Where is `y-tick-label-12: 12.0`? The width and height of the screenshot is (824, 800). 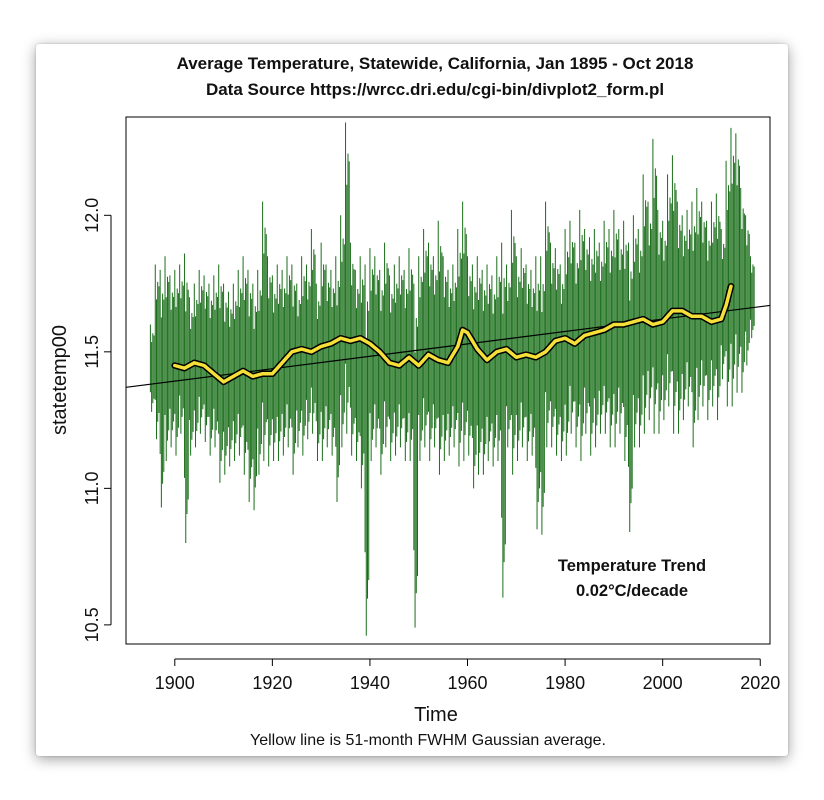 y-tick-label-12: 12.0 is located at coordinates (92, 215).